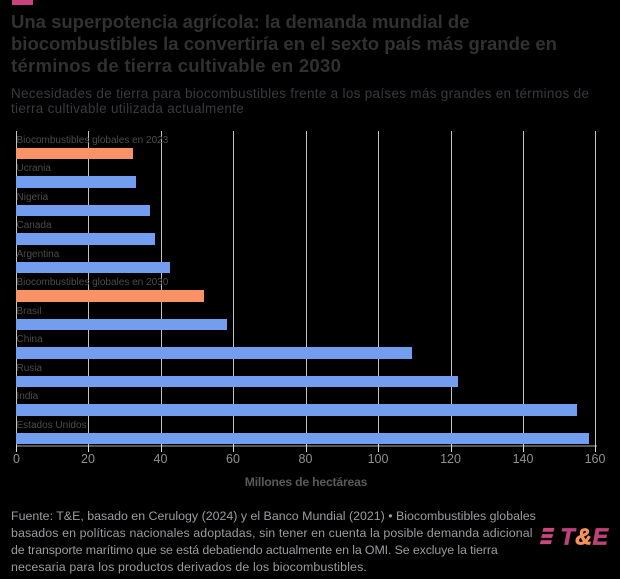 This screenshot has height=579, width=620. What do you see at coordinates (585, 538) in the screenshot?
I see `svg-text: T&E` at bounding box center [585, 538].